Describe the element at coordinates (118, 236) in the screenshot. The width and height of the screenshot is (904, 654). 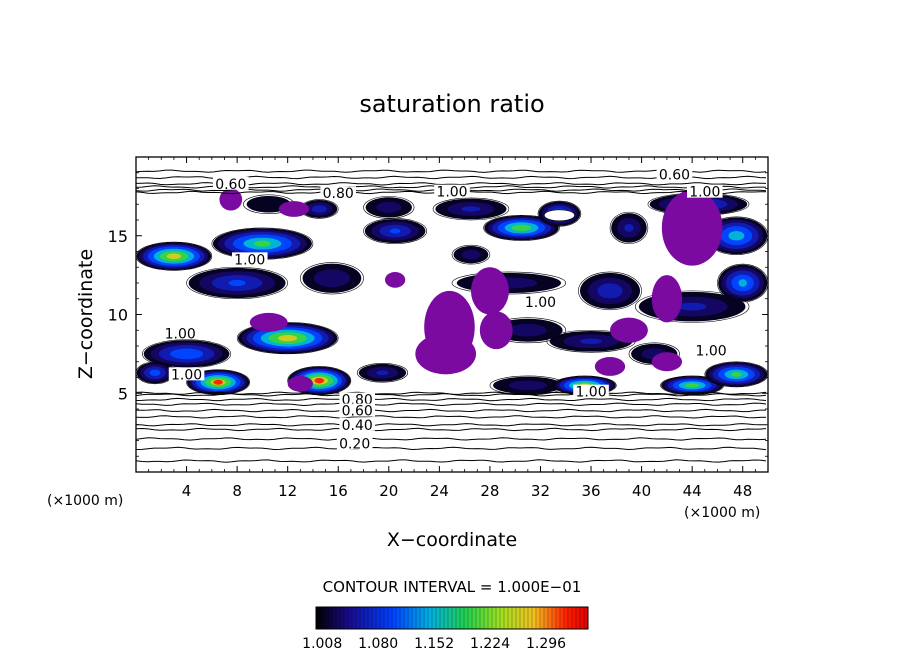
I see `y-tick-label: 15` at that location.